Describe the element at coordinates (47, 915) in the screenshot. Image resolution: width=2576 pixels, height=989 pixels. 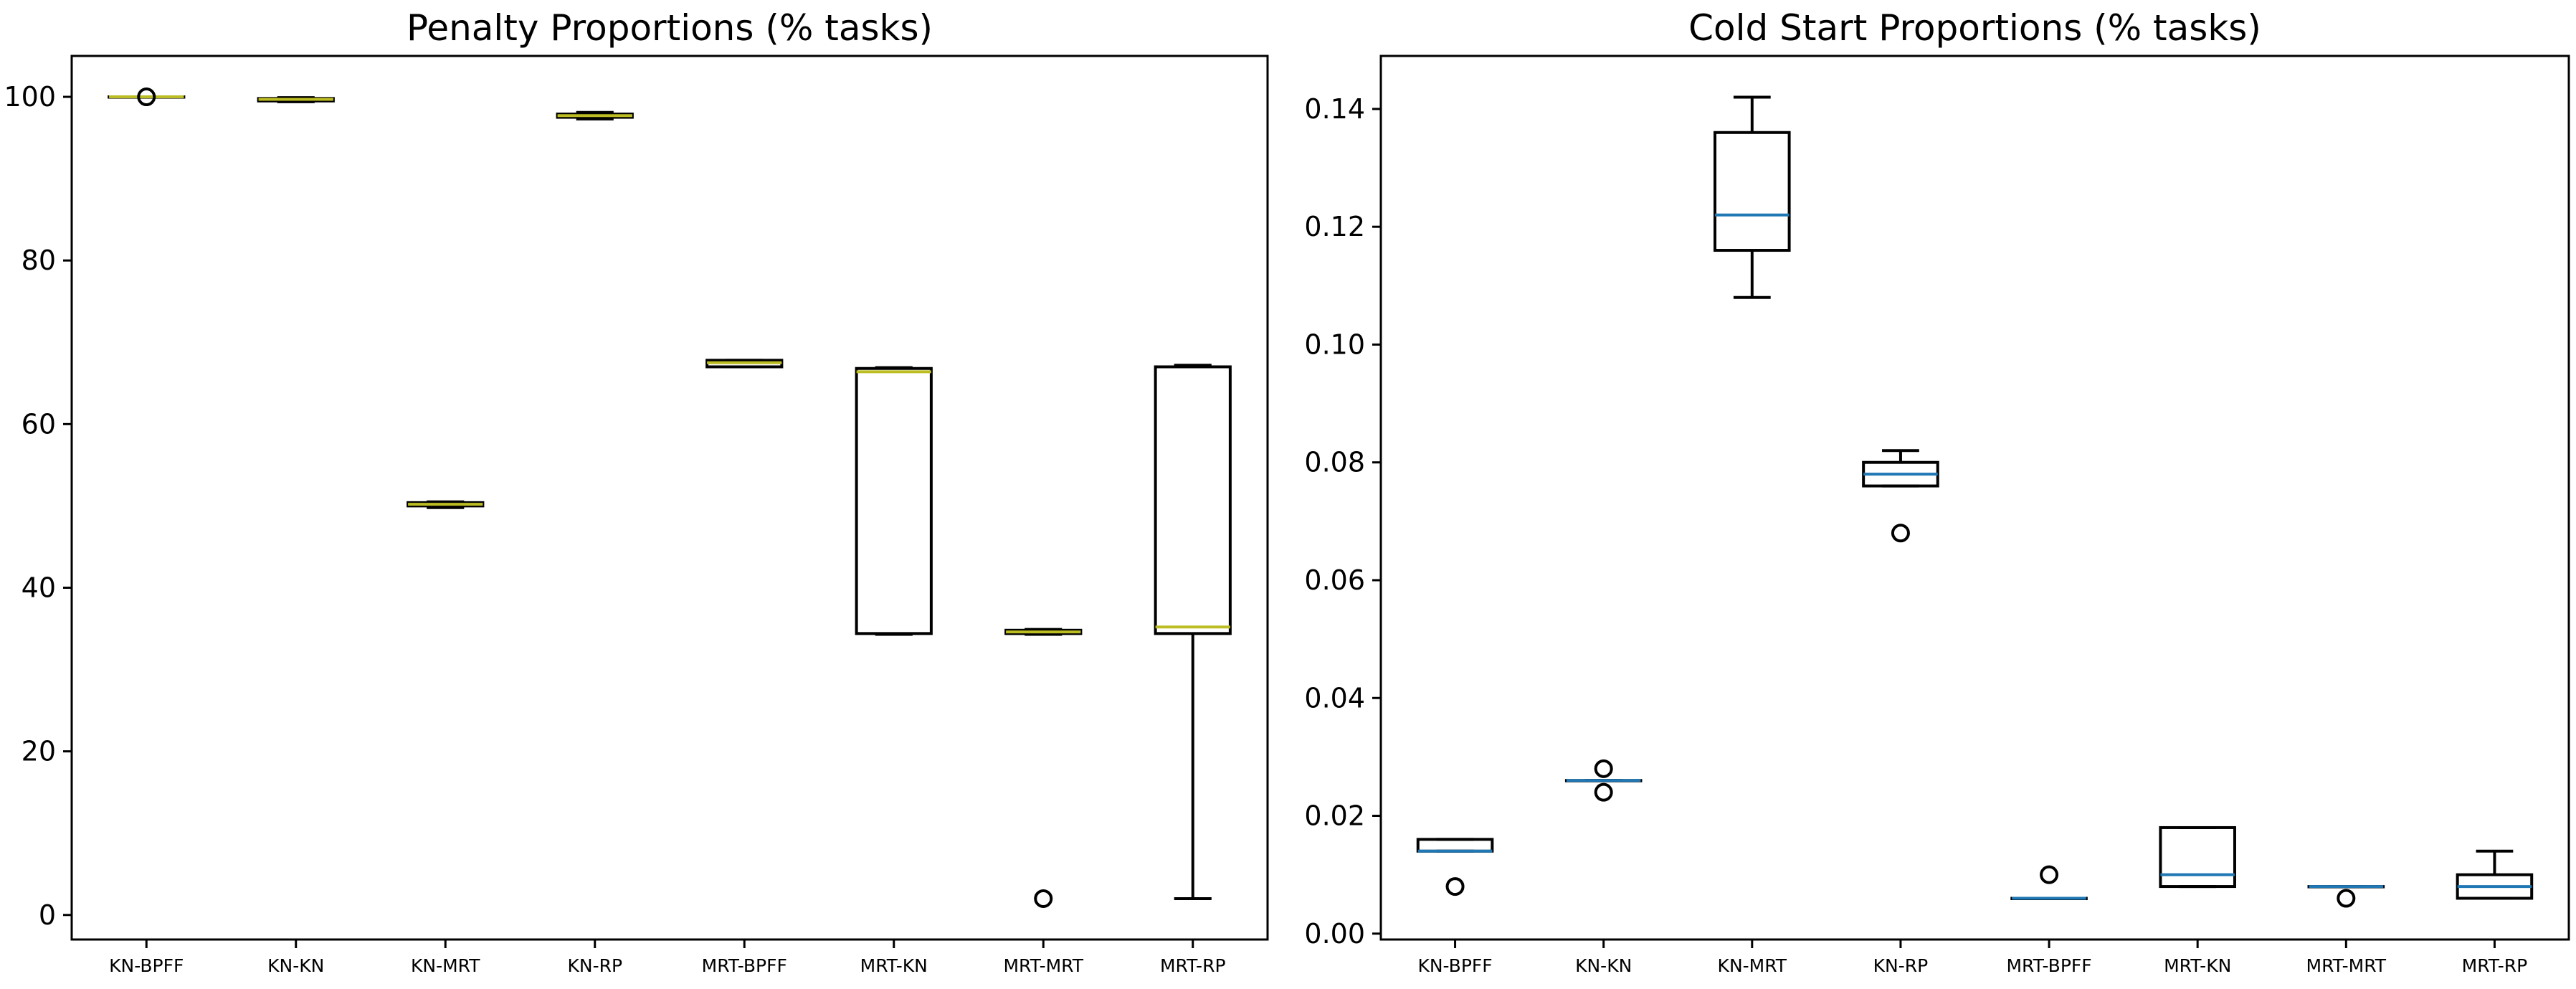
I see `y-tick-label: 0` at that location.